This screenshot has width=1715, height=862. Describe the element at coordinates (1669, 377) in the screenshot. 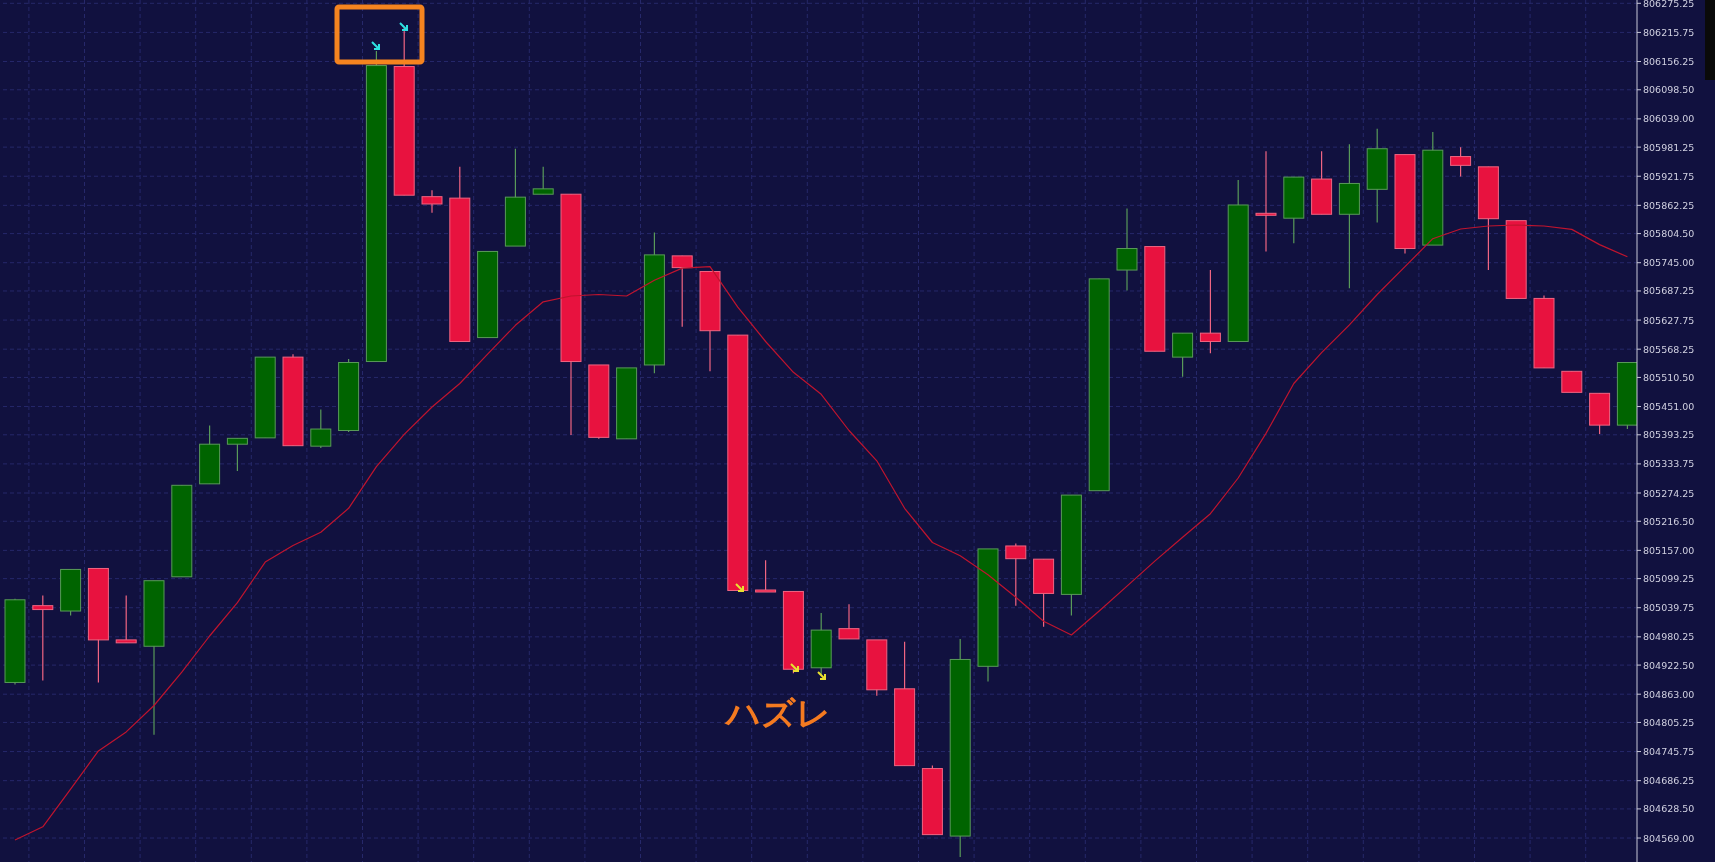

I see `y-tick-label: 805510.50` at that location.